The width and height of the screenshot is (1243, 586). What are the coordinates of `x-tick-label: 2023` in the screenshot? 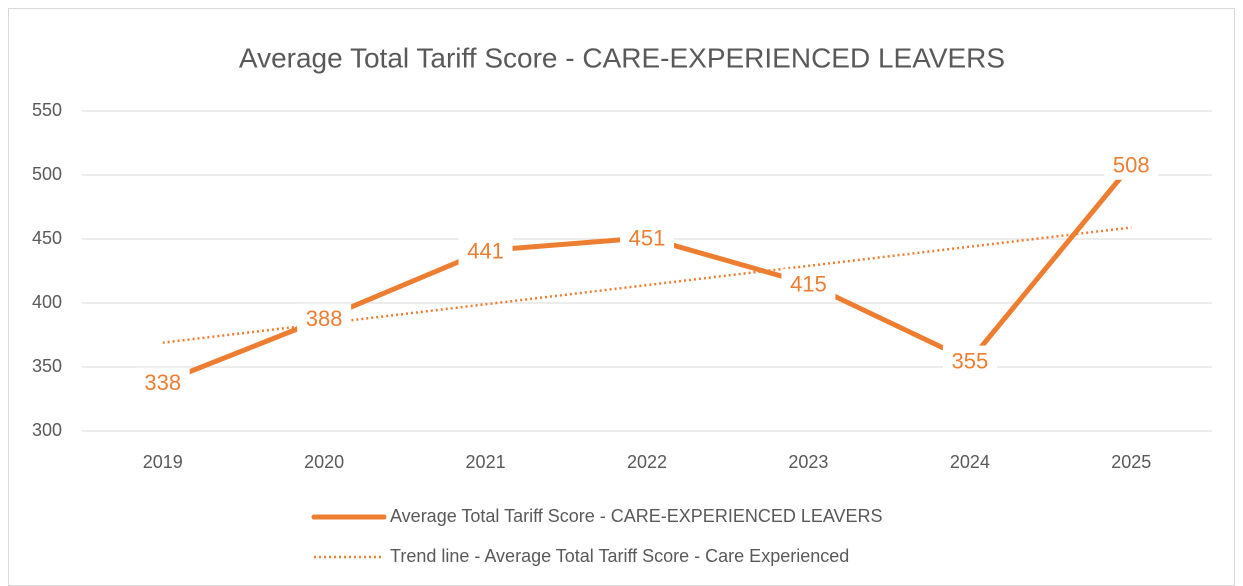 It's located at (808, 462).